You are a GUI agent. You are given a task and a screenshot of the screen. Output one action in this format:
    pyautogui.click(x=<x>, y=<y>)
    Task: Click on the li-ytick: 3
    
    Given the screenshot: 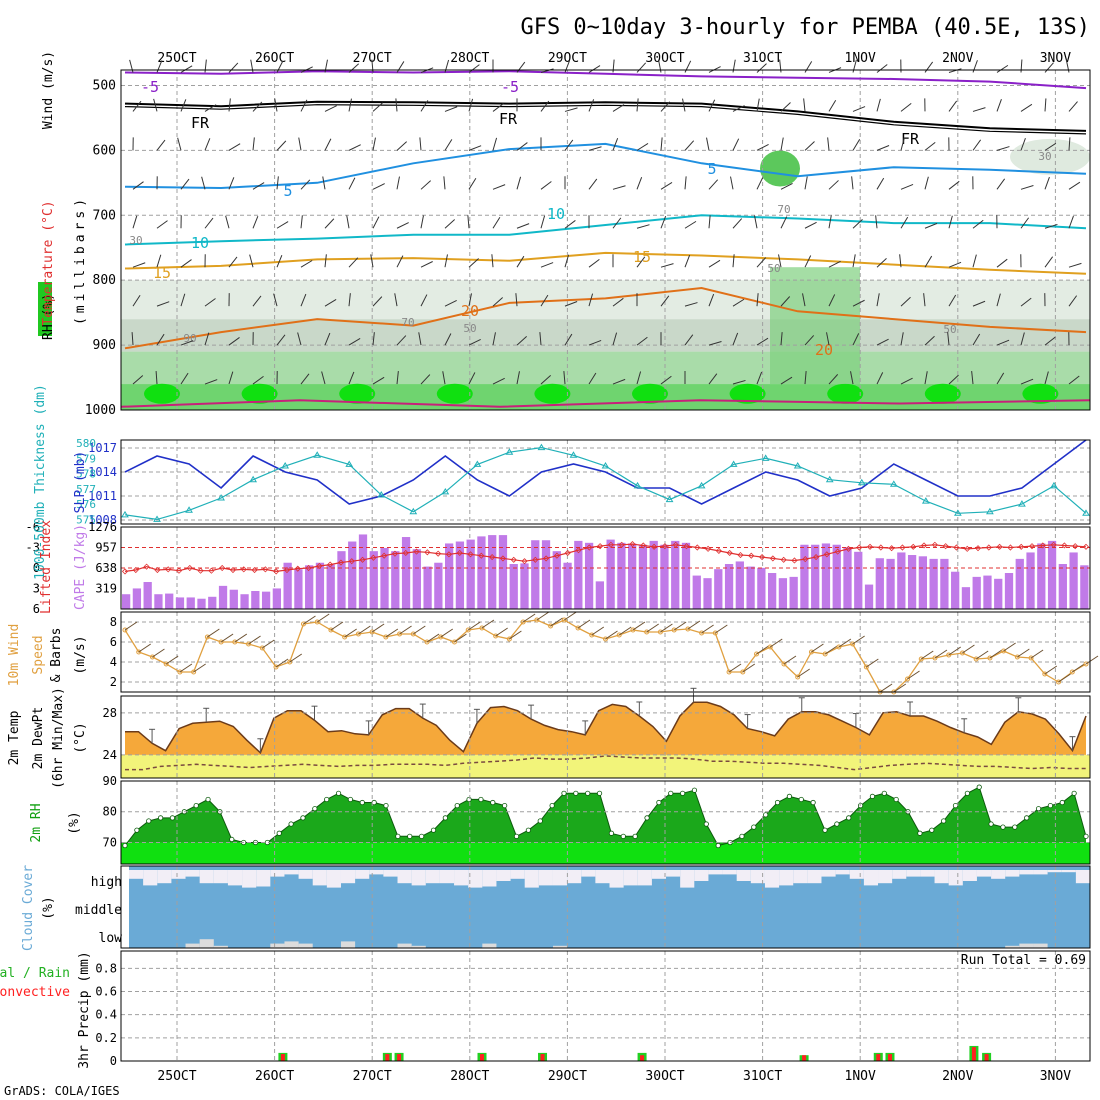 What is the action you would take?
    pyautogui.click(x=36, y=589)
    